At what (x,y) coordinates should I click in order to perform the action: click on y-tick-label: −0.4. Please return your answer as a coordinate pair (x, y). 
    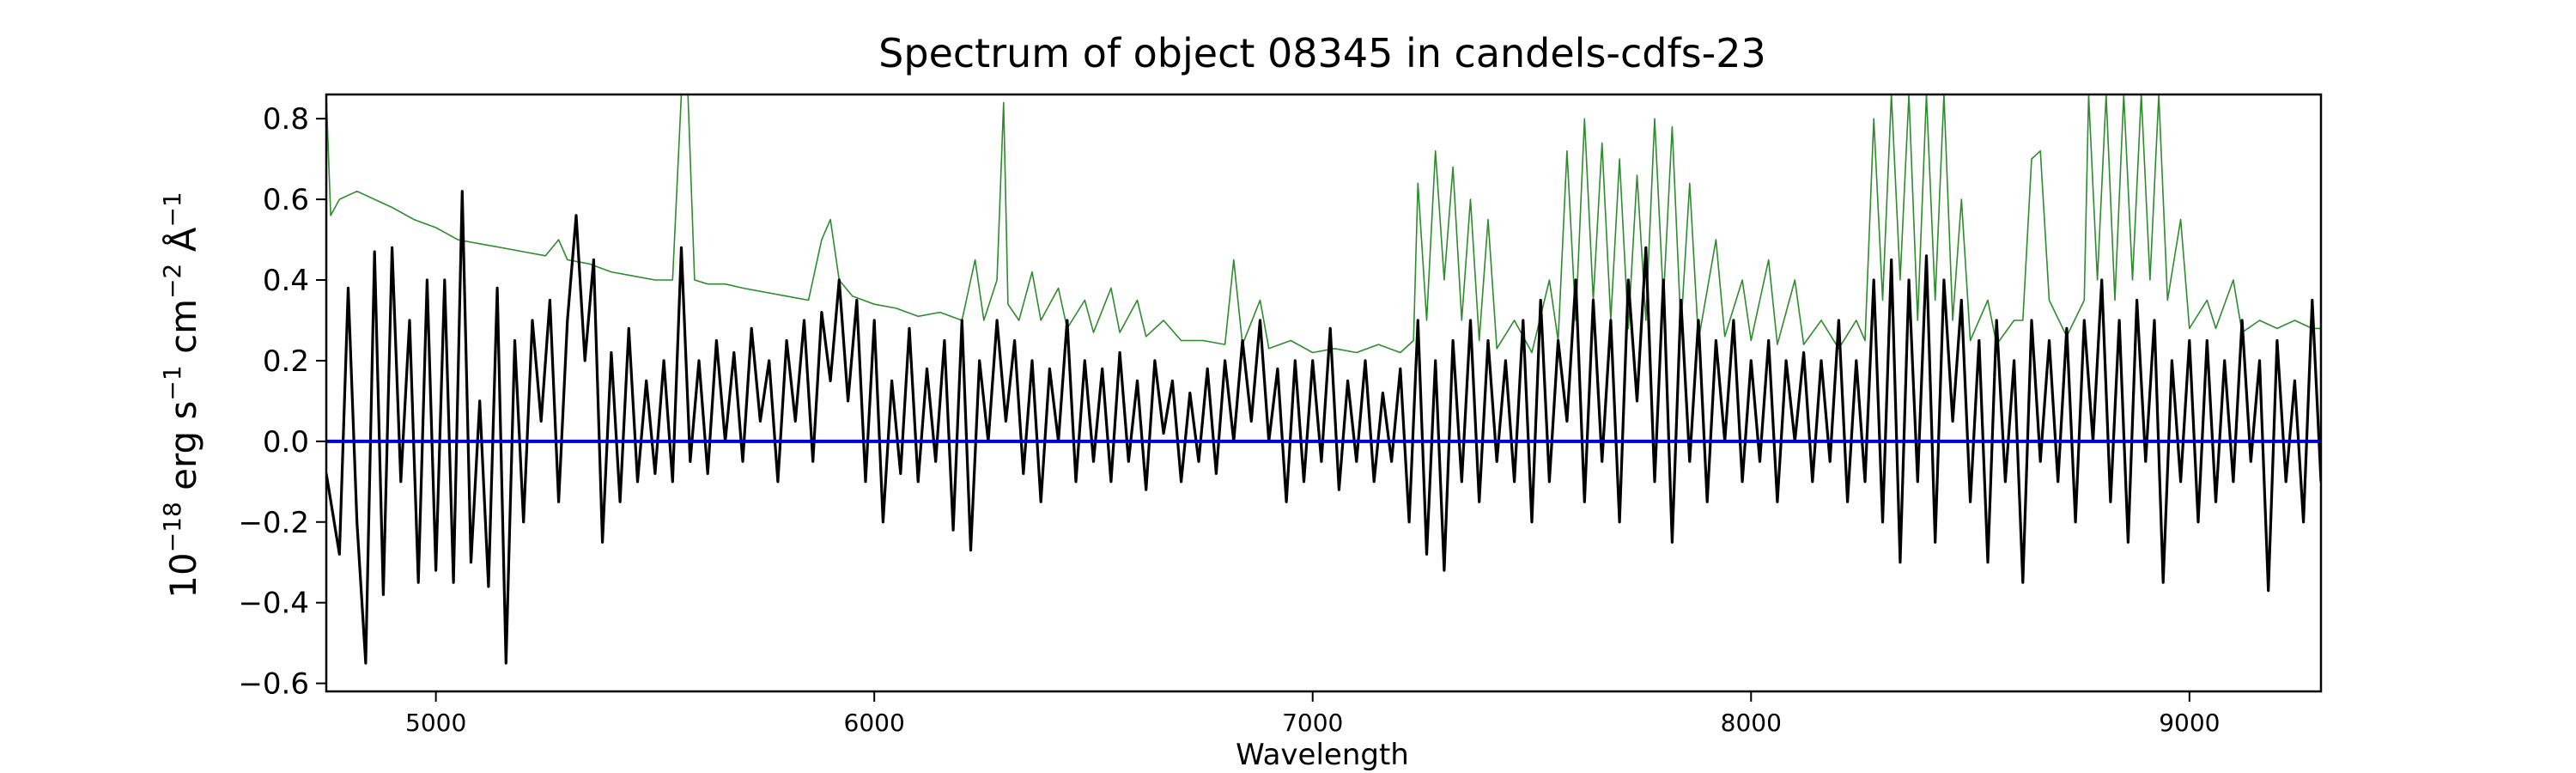
    Looking at the image, I should click on (273, 604).